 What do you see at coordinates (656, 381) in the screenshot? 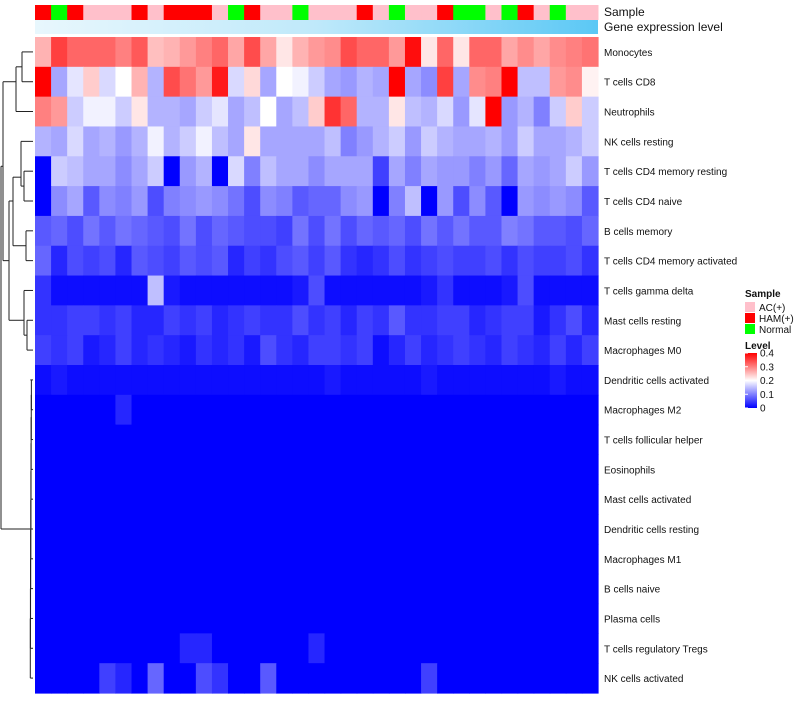
I see `row-label: Dendritic cells activated` at bounding box center [656, 381].